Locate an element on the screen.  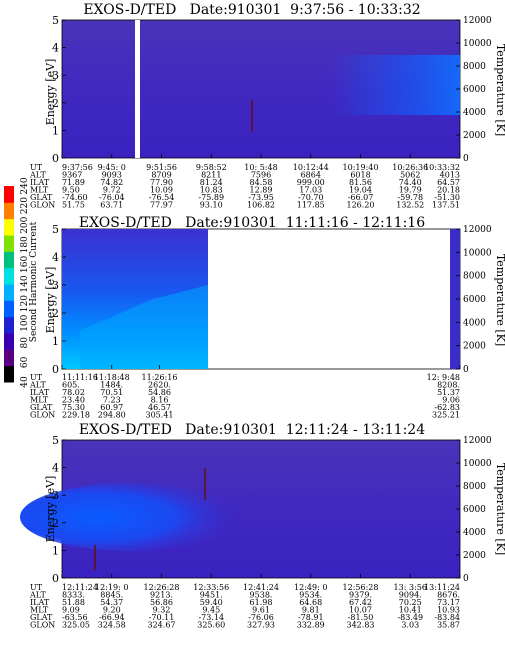
ephemeris-cell: 294.80 is located at coordinates (112, 415).